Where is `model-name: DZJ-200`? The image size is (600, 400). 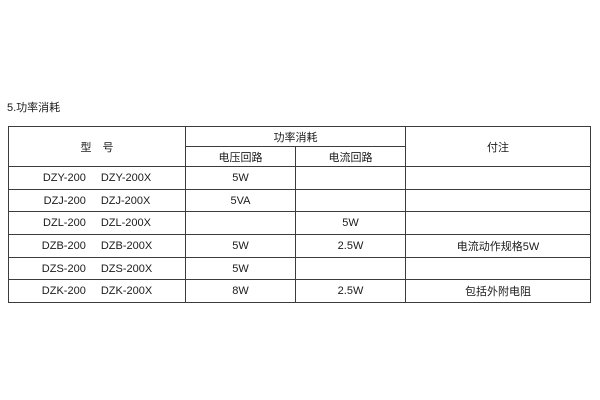 model-name: DZJ-200 is located at coordinates (64, 200).